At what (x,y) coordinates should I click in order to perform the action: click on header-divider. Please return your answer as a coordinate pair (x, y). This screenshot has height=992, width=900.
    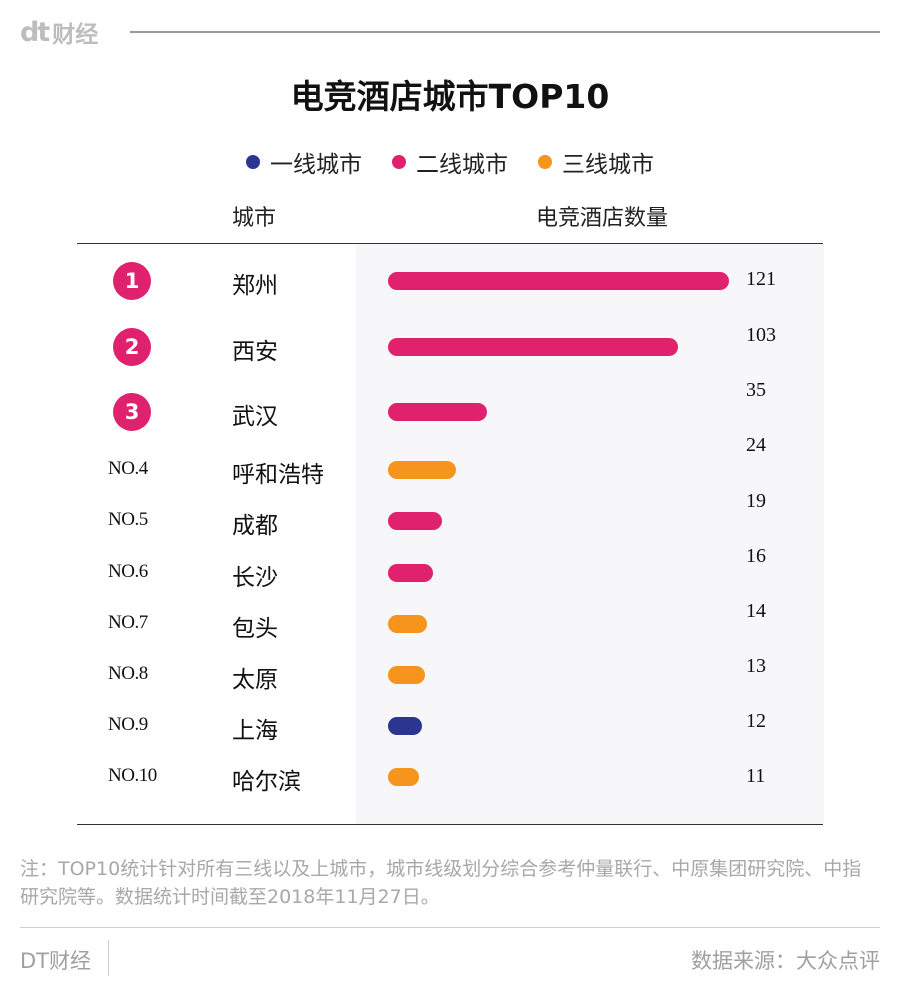
    Looking at the image, I should click on (505, 32).